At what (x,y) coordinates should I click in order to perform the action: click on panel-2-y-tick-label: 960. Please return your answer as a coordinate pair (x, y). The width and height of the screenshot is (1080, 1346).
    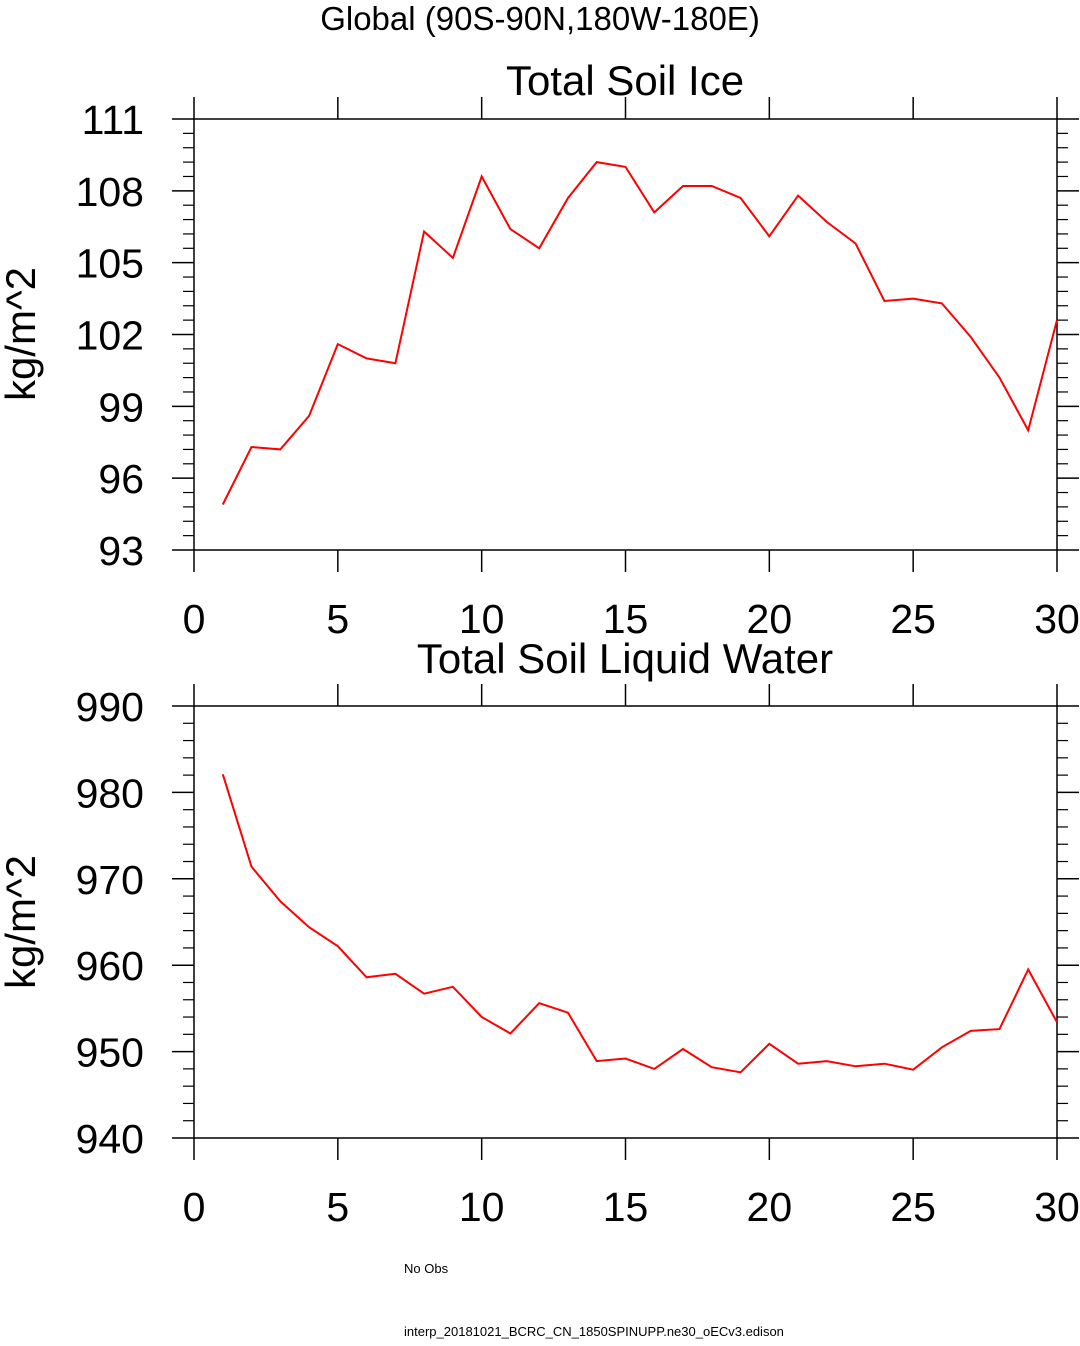
    Looking at the image, I should click on (110, 966).